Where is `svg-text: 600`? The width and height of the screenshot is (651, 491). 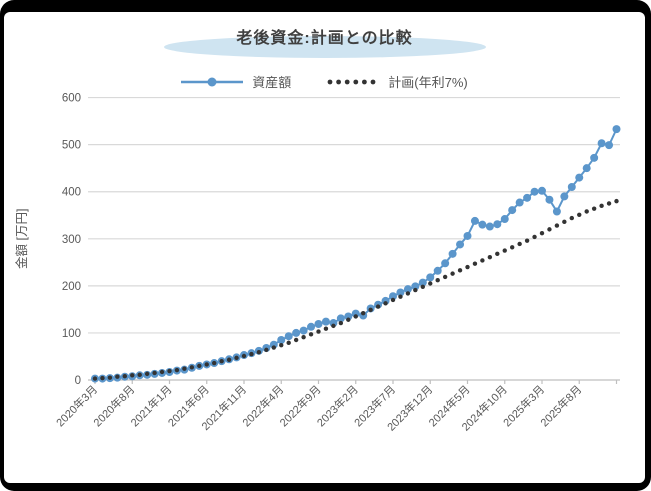
svg-text: 600 is located at coordinates (71, 99).